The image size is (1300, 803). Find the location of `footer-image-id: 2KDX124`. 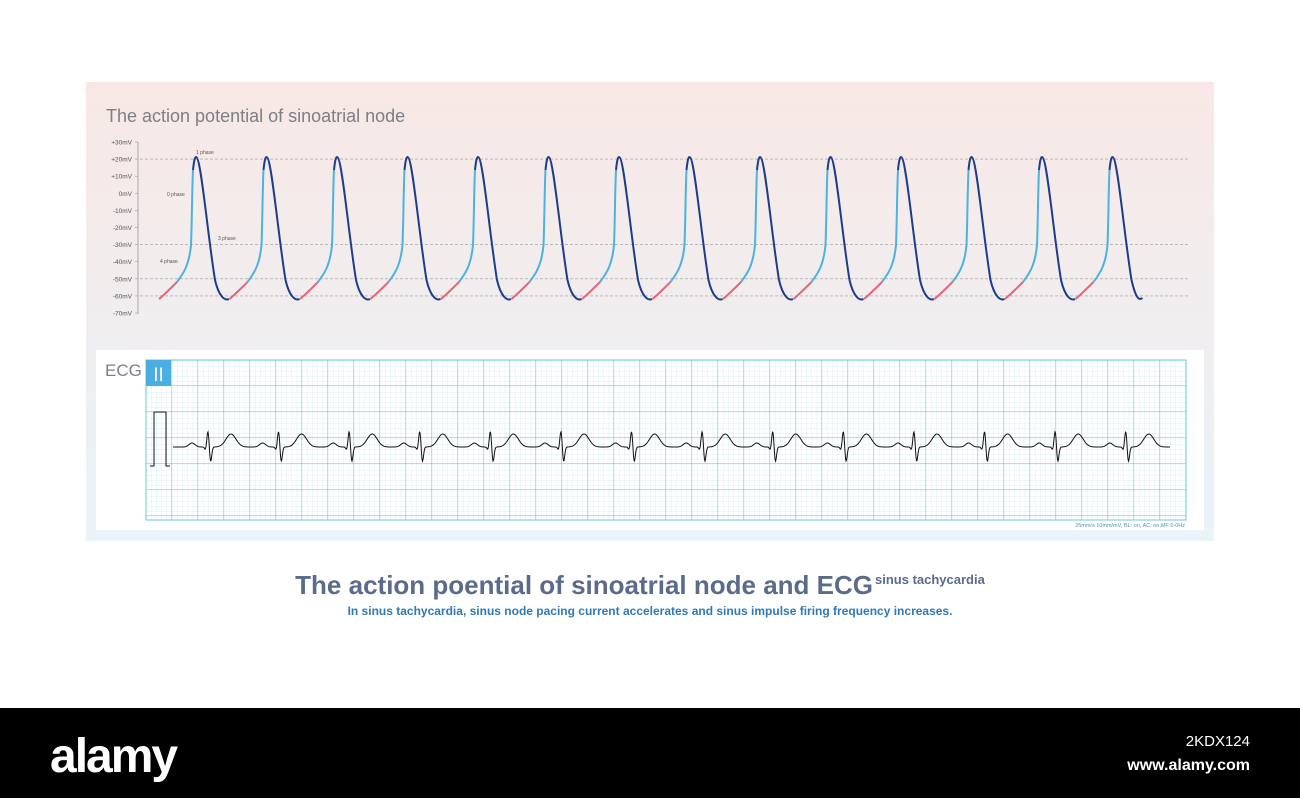

footer-image-id: 2KDX124 is located at coordinates (1218, 741).